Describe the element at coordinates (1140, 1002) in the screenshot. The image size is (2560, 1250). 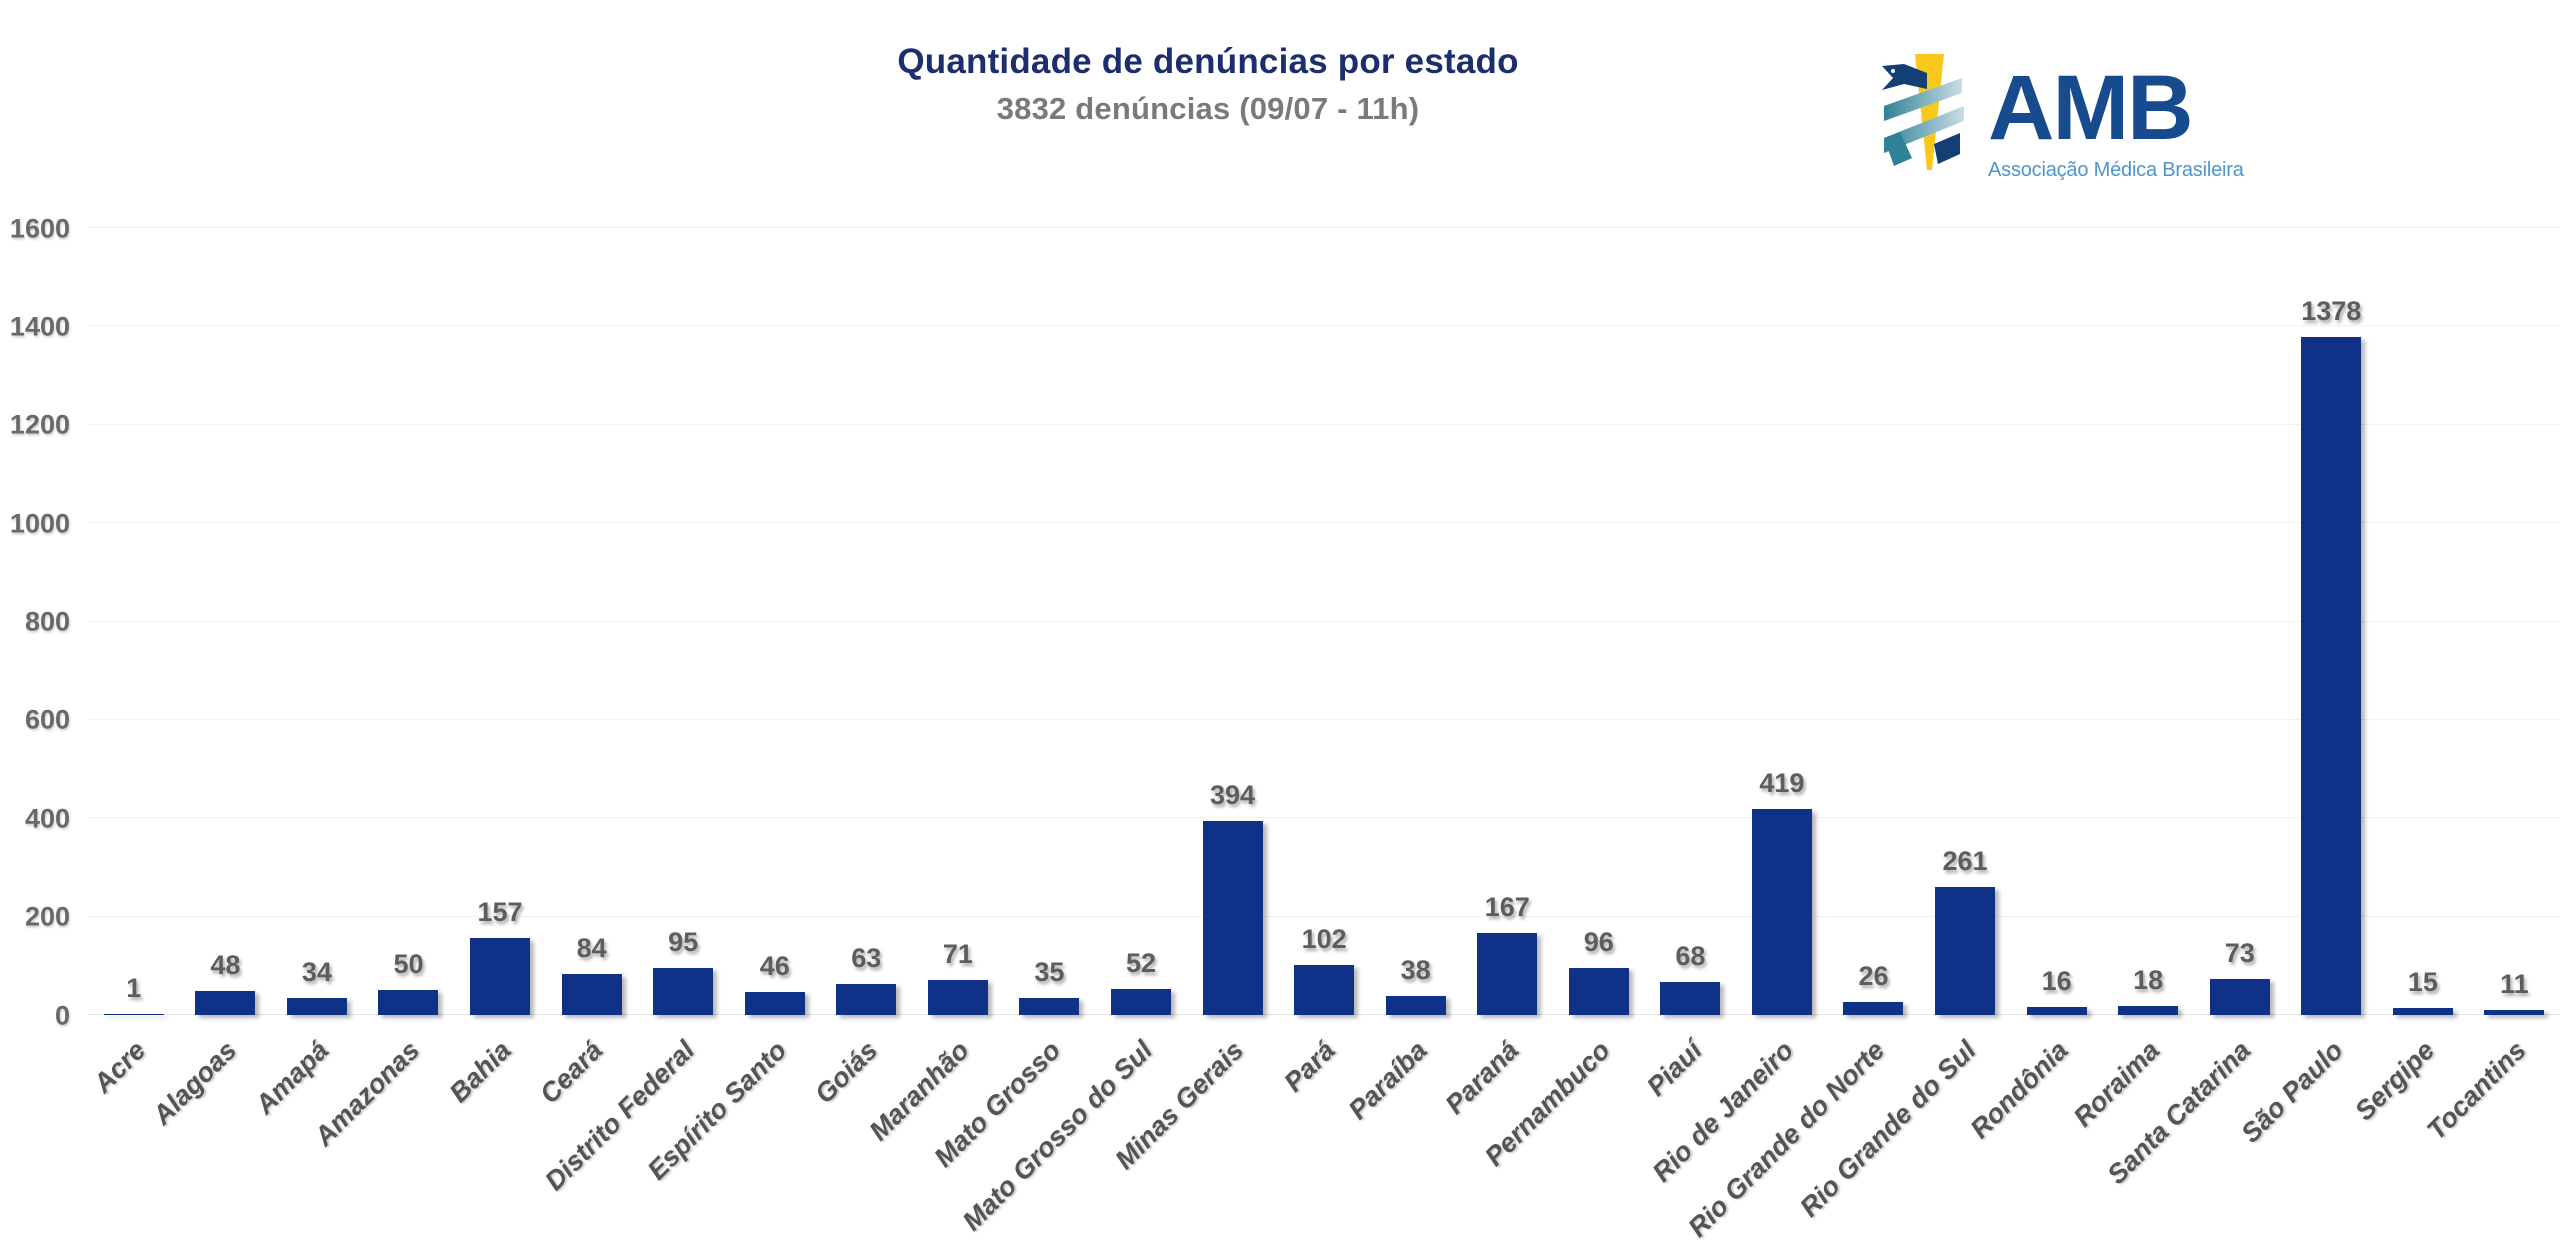
I see `bar-mato-grosso-do-sul` at that location.